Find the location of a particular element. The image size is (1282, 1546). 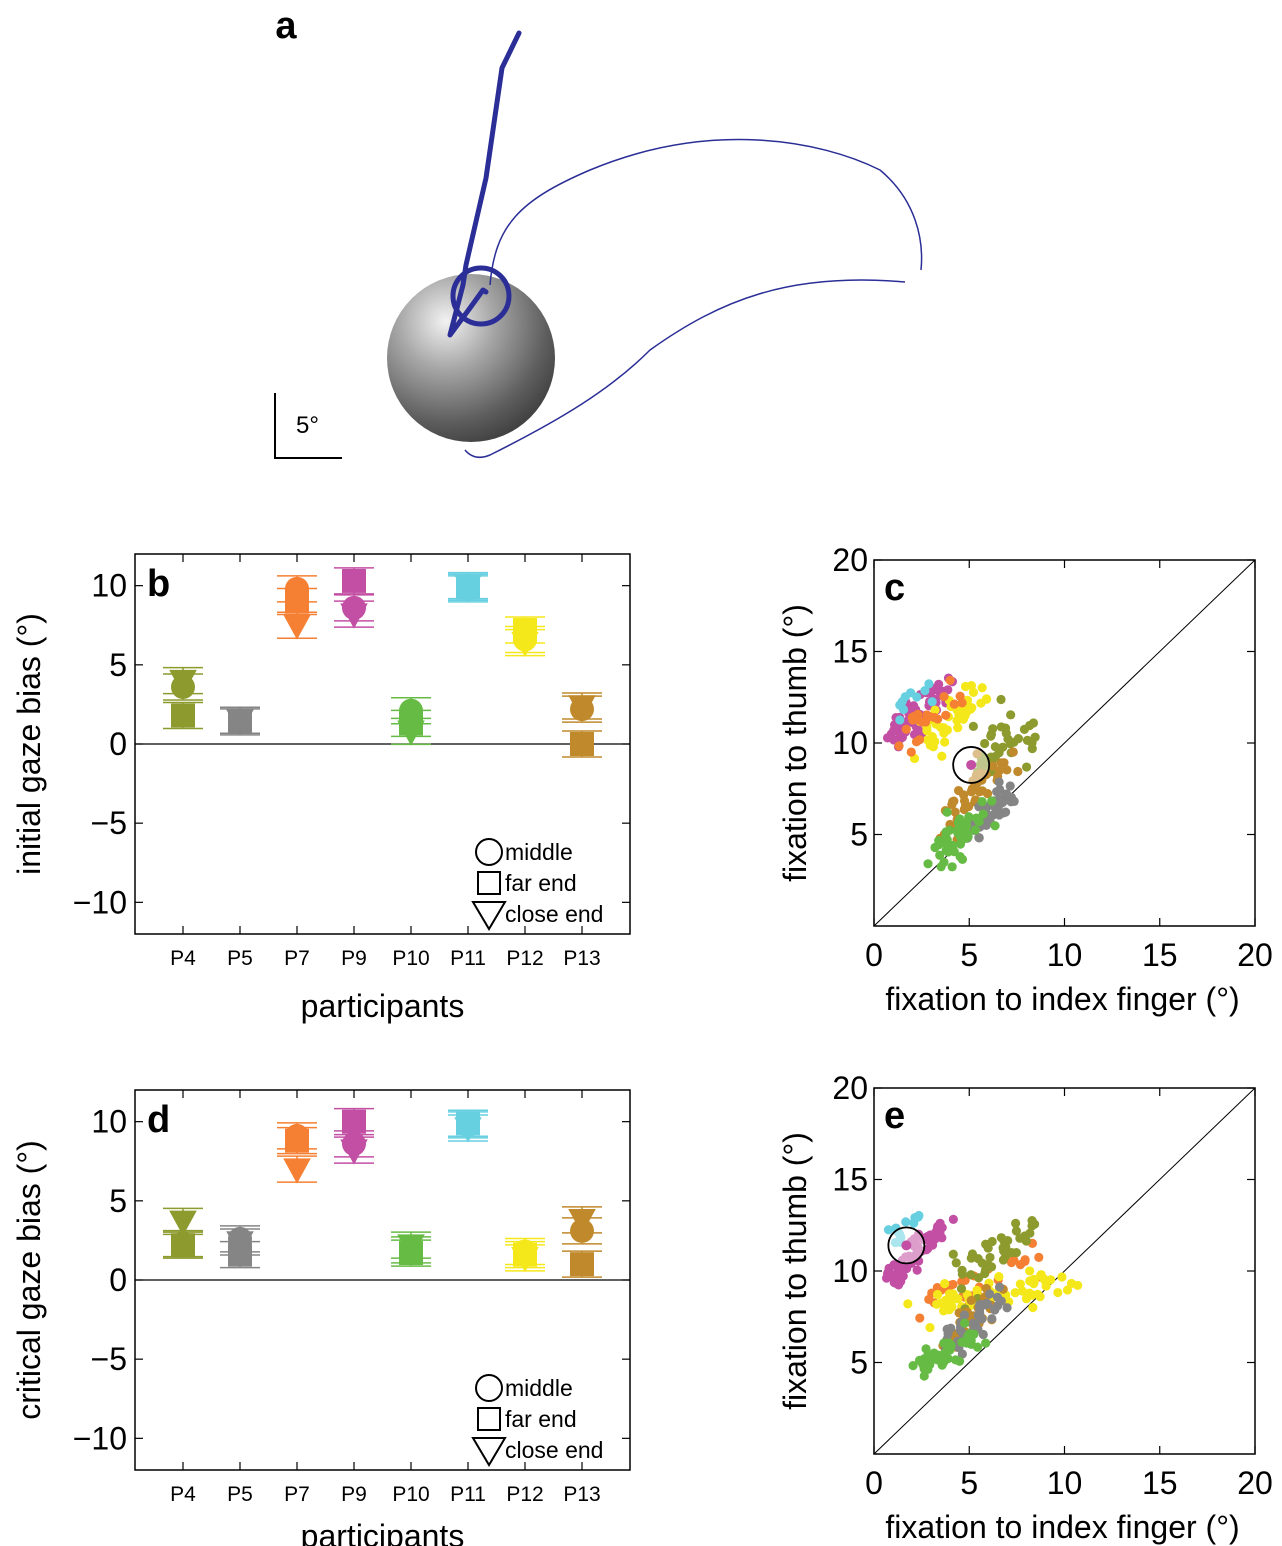

panel-a: a 5° is located at coordinates (598, 232).